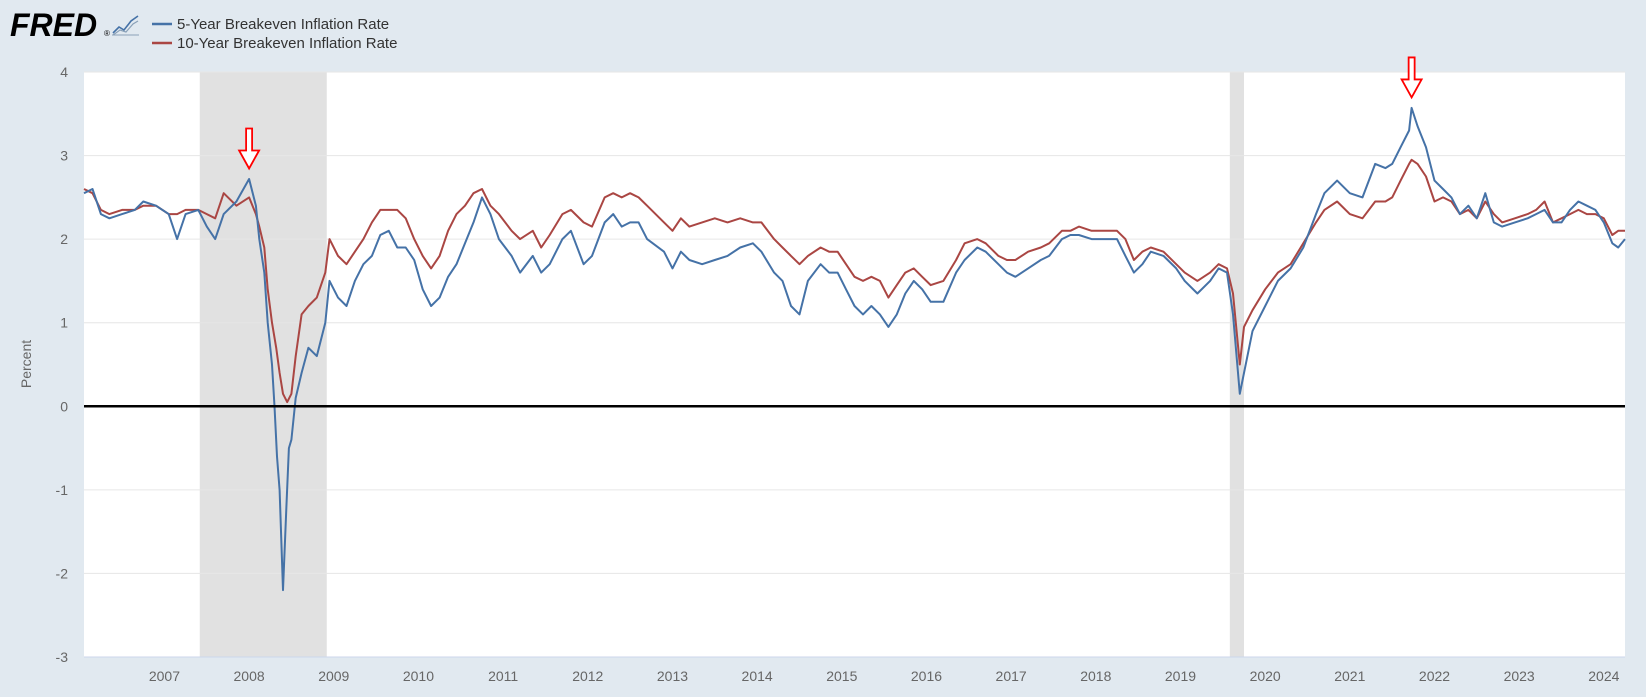 The image size is (1646, 697). I want to click on y-axis-ticks: -3 -2 -1 0 1 2 3 4, so click(62, 364).